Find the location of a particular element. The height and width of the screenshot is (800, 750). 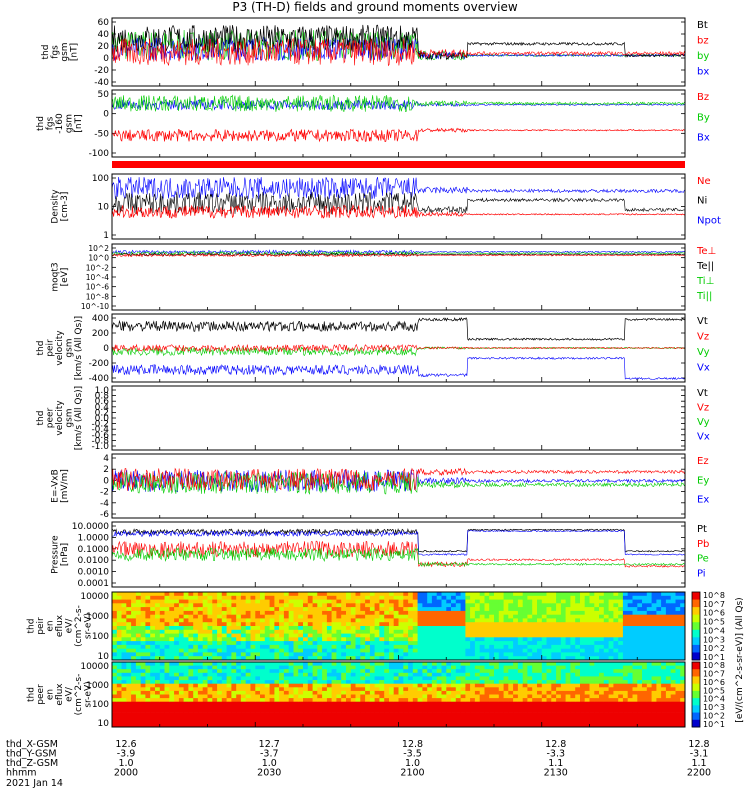

y-tick-label: 10^-10 is located at coordinates (95, 306).